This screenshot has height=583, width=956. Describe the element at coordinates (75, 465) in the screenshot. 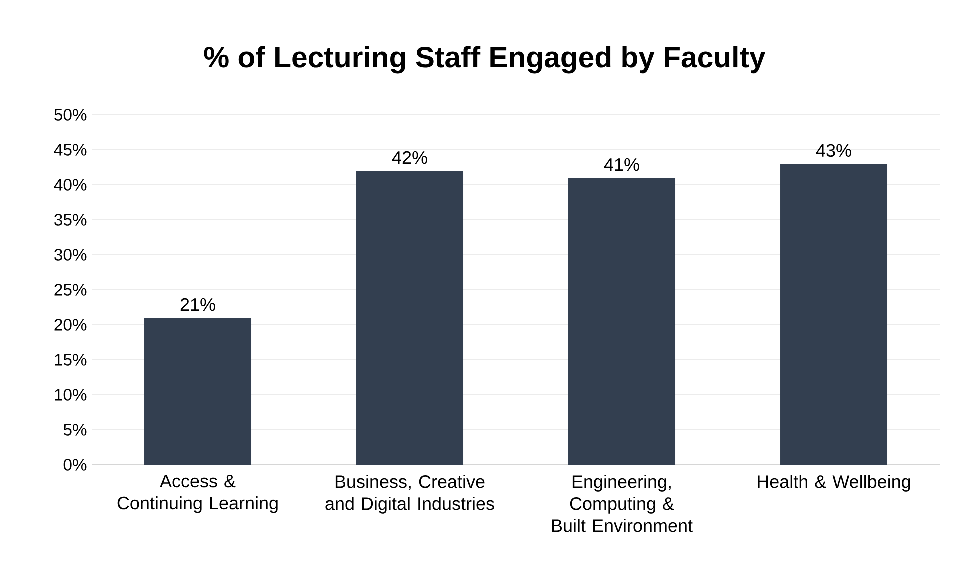

I see `y-tick-label: 0%` at that location.